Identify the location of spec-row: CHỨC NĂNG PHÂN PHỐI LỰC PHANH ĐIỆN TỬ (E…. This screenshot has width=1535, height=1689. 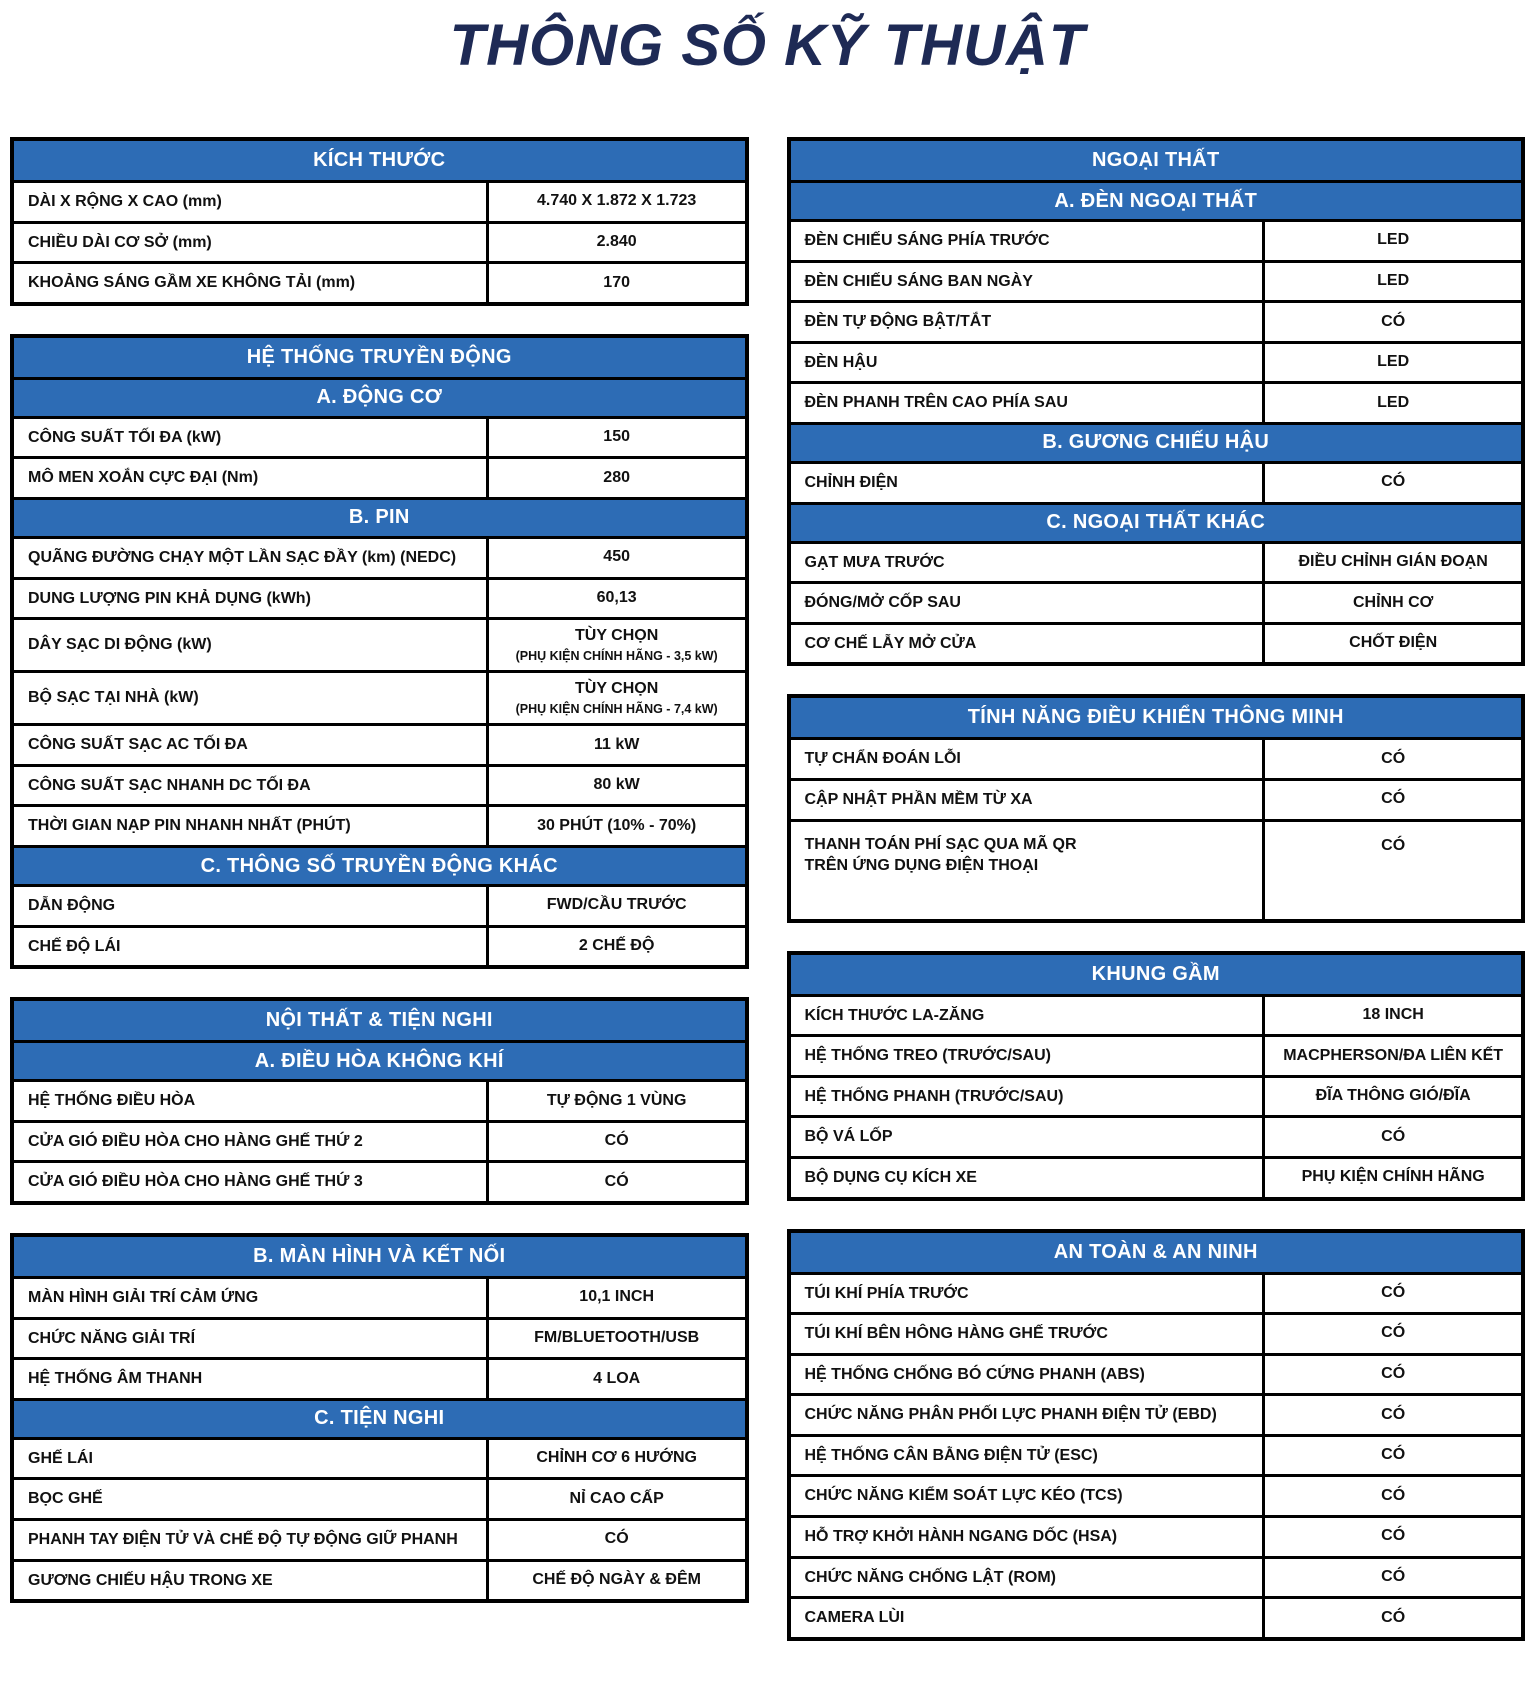
(1155, 1413).